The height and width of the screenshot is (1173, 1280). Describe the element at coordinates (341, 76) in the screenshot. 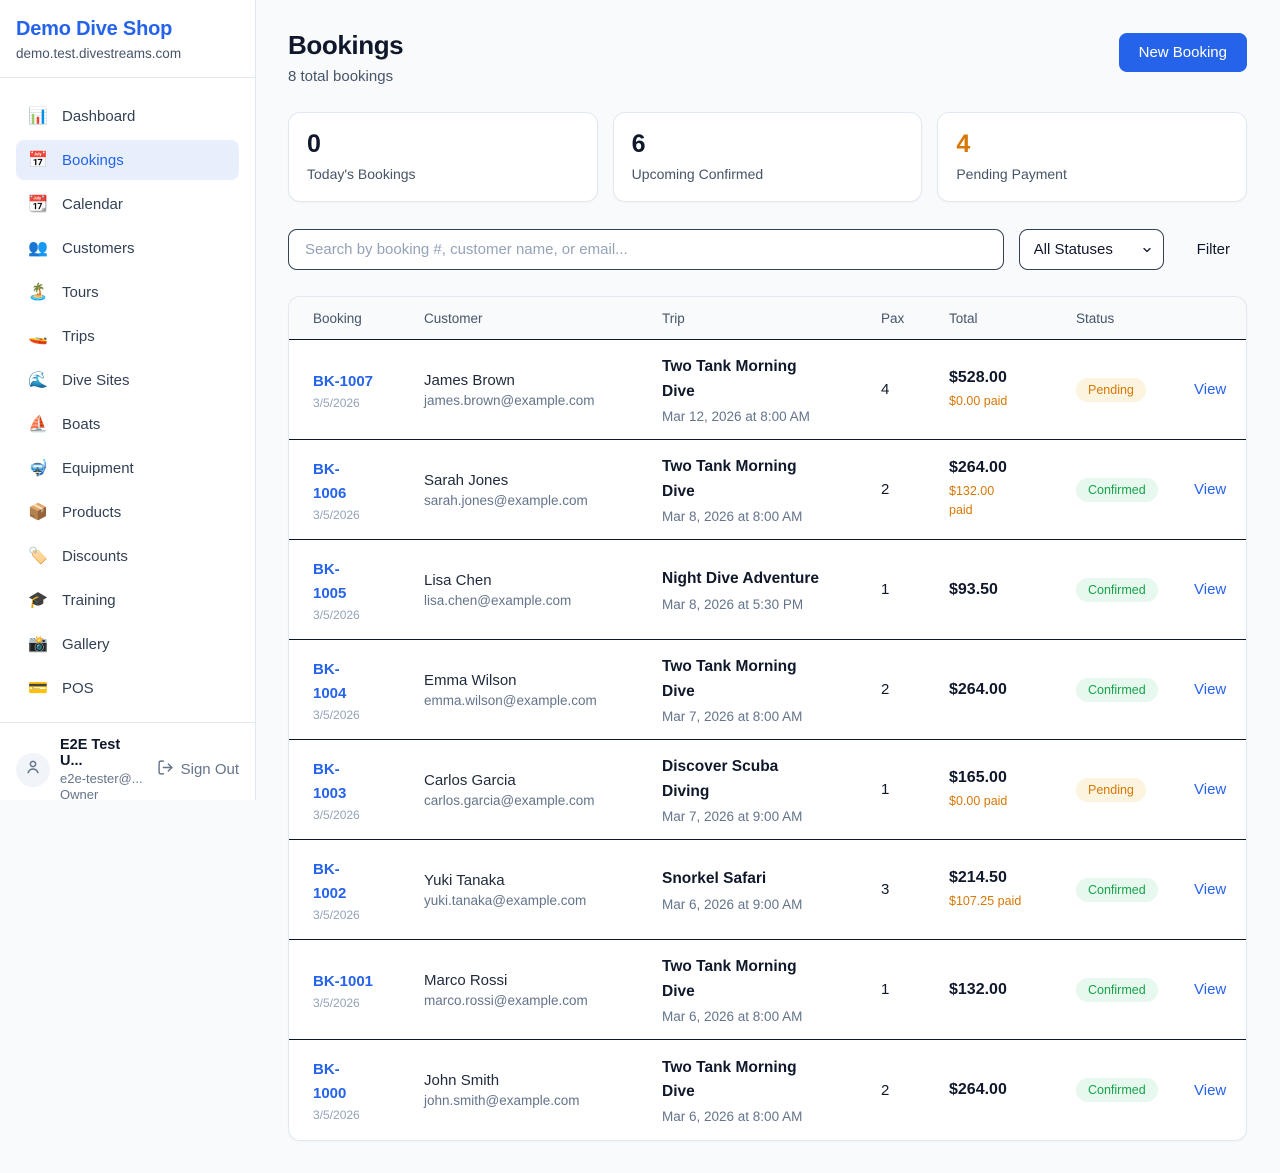

I see `page-subtitle: 8 total bookings` at that location.